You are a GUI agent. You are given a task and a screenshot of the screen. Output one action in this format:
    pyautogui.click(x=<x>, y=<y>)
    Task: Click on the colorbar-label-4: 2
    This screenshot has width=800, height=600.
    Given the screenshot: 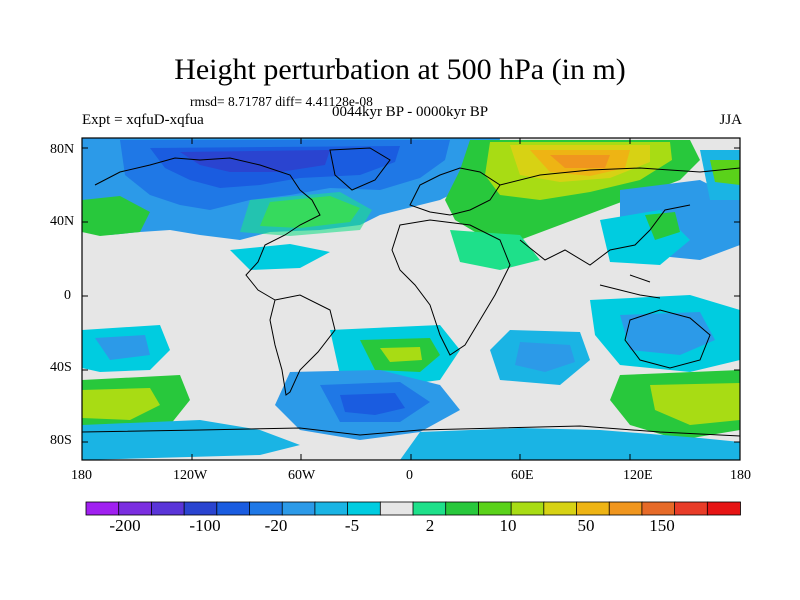 What is the action you would take?
    pyautogui.click(x=430, y=525)
    